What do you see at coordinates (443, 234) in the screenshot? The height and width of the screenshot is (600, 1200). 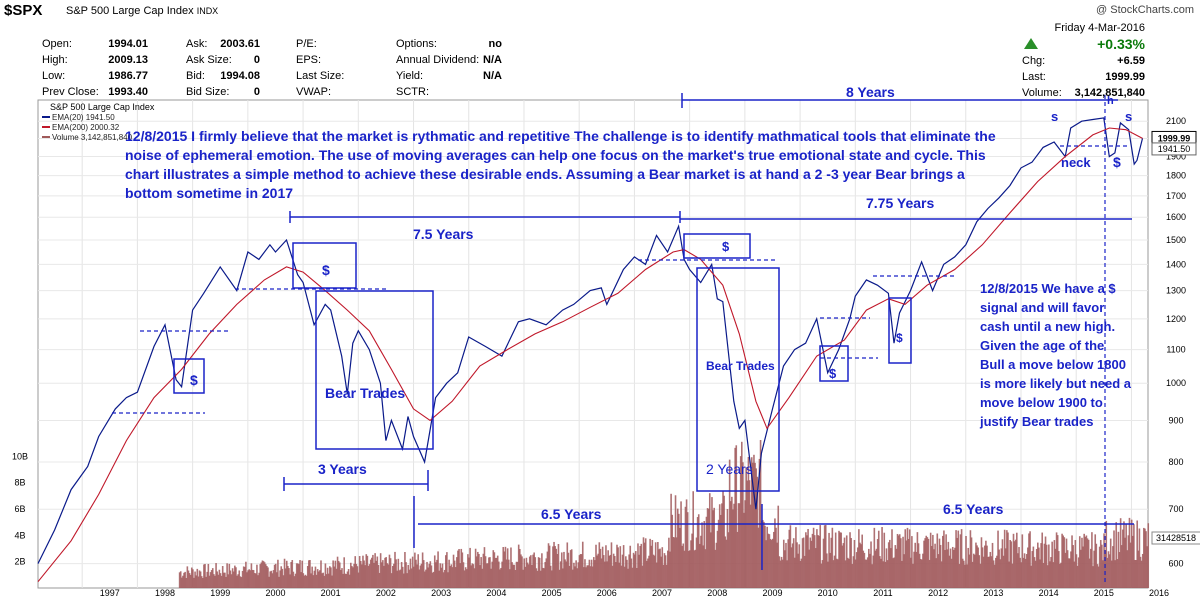 I see `7-5-years-label: 7.5 Years` at bounding box center [443, 234].